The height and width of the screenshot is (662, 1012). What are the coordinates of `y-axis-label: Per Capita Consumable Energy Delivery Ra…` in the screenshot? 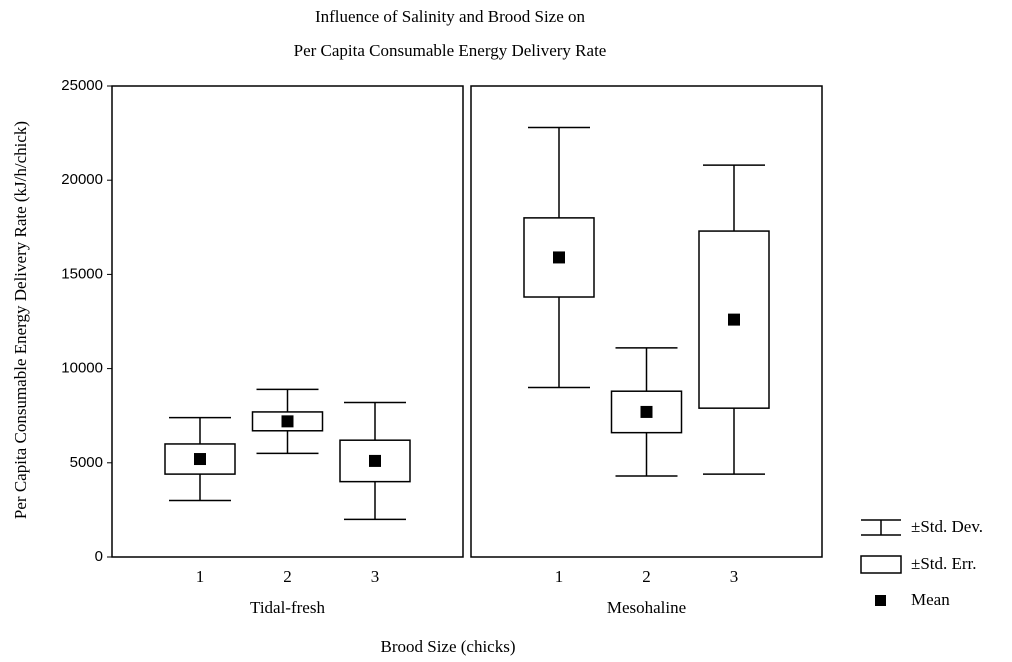 It's located at (20, 320).